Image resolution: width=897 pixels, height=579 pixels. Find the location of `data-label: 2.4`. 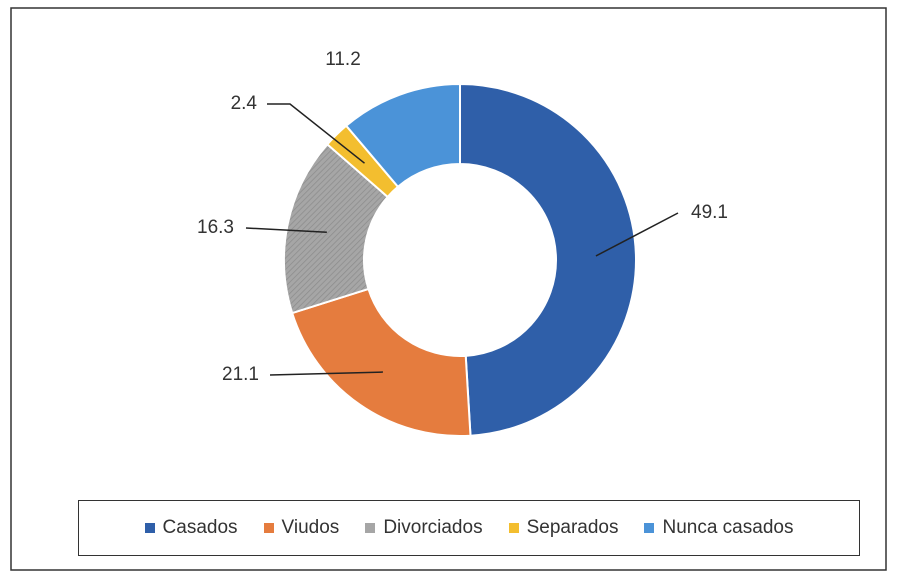

data-label: 2.4 is located at coordinates (244, 103).